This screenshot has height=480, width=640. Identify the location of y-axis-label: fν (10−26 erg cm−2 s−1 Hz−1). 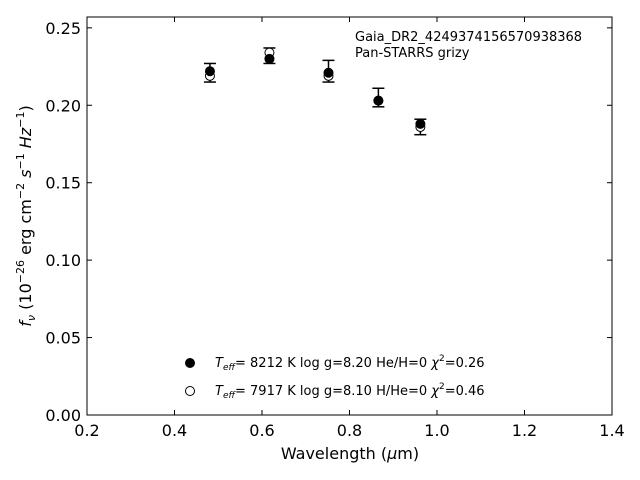
(26, 215).